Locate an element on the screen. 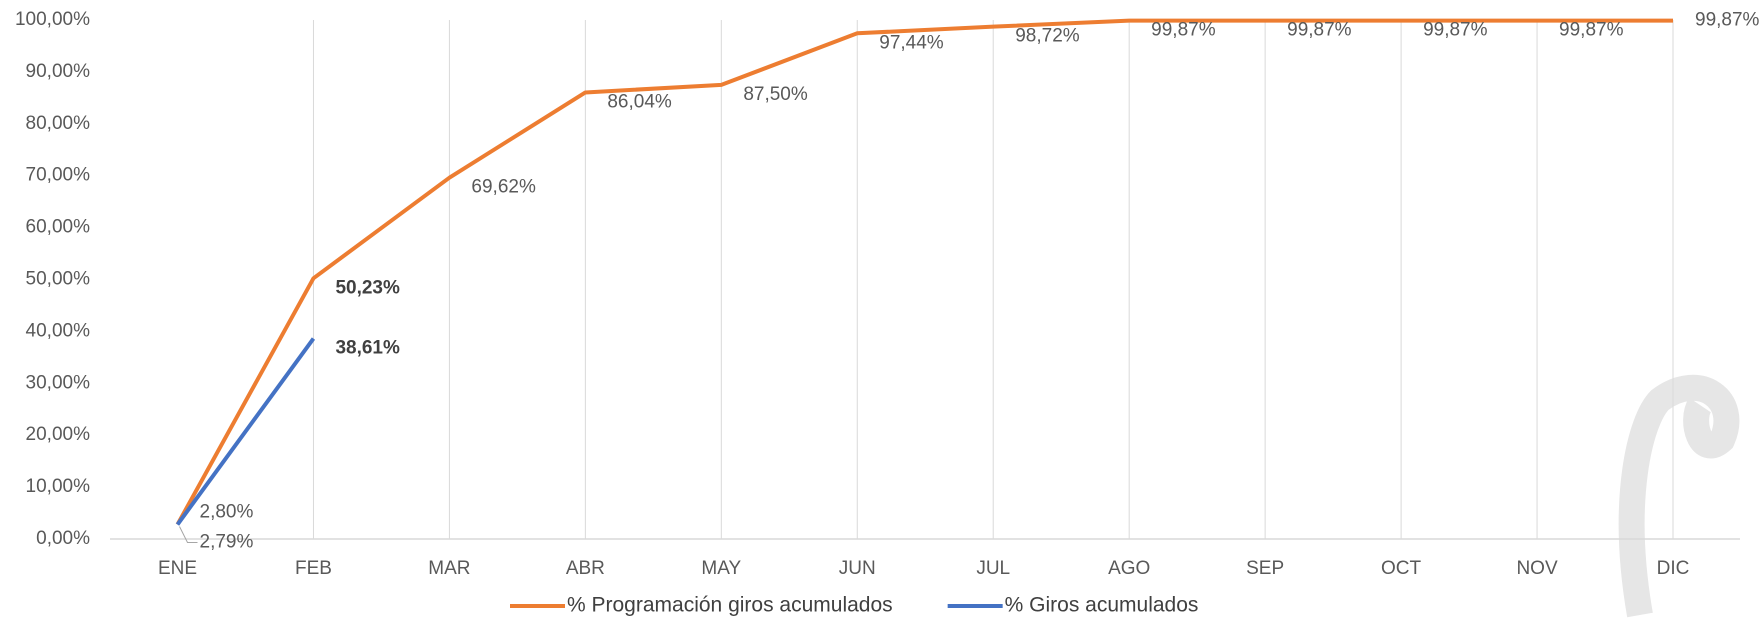 The width and height of the screenshot is (1761, 619). data-label: 2,79% is located at coordinates (227, 542).